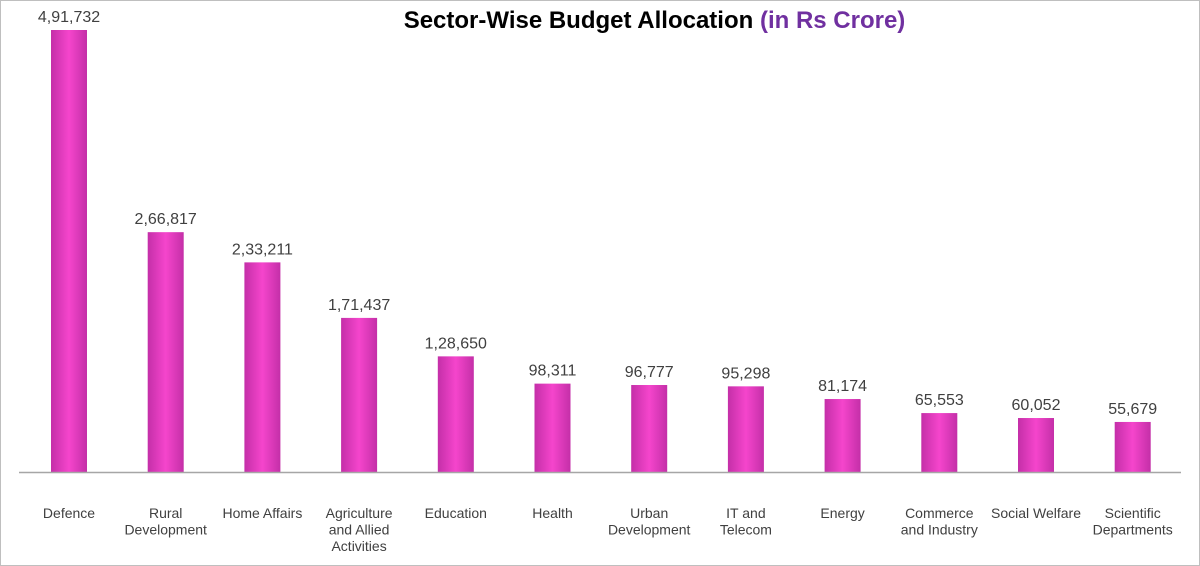 Image resolution: width=1200 pixels, height=566 pixels. What do you see at coordinates (939, 400) in the screenshot?
I see `data-label: 65,553` at bounding box center [939, 400].